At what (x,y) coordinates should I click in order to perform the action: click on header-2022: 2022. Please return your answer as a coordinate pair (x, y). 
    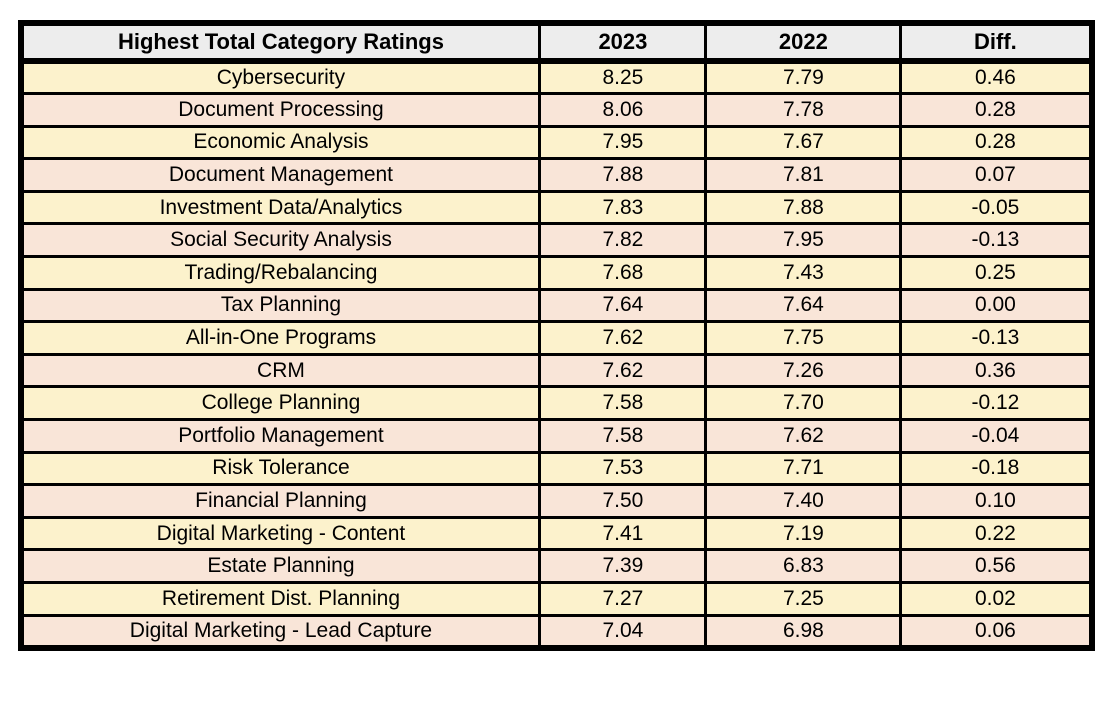
    Looking at the image, I should click on (803, 42).